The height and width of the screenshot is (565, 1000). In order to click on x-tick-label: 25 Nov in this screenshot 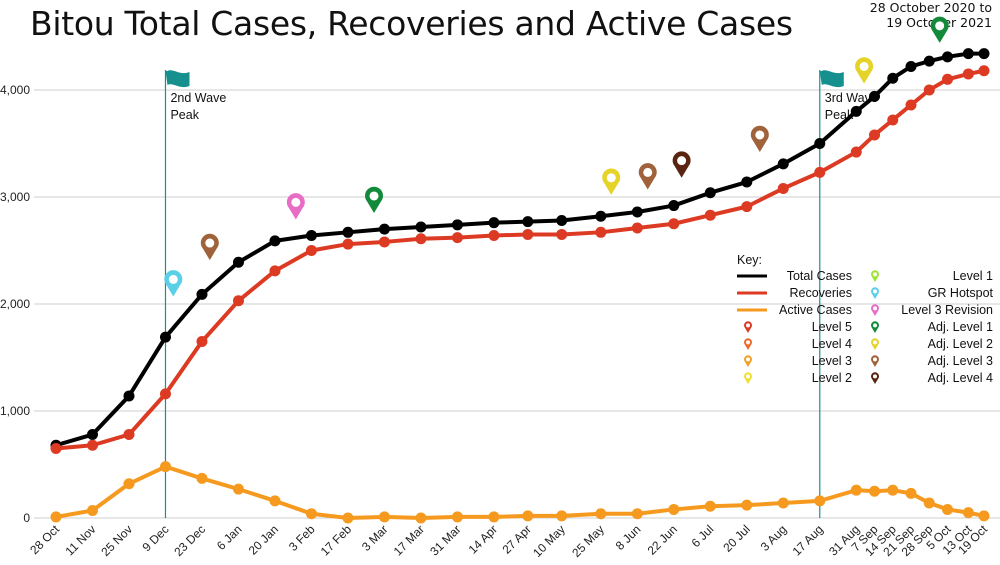, I will do `click(116, 540)`.